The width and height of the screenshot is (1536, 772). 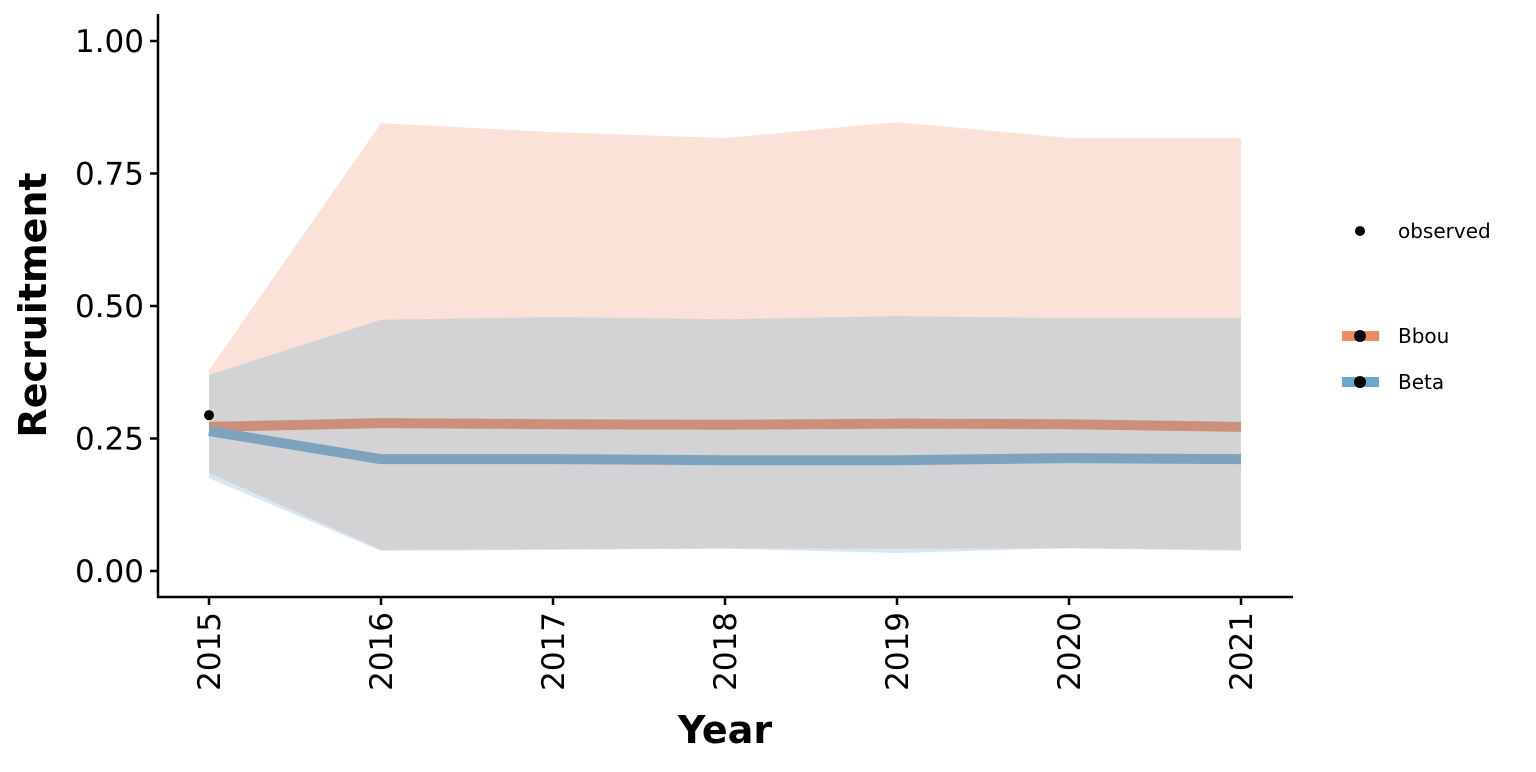 What do you see at coordinates (725, 446) in the screenshot?
I see `line-beta` at bounding box center [725, 446].